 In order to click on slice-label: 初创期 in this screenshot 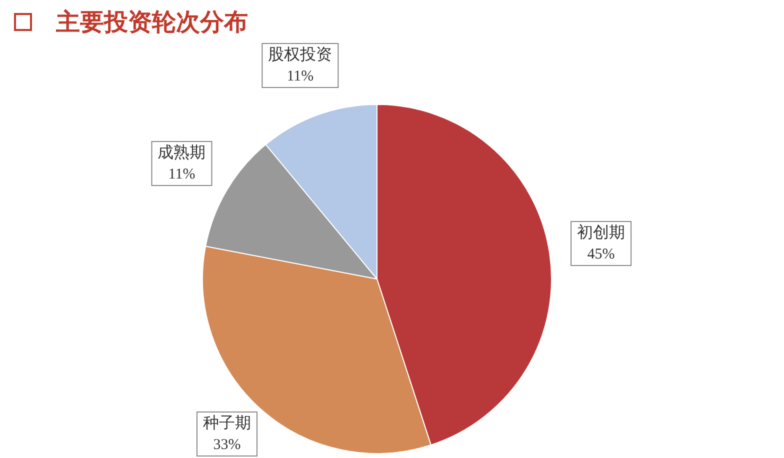, I will do `click(601, 232)`.